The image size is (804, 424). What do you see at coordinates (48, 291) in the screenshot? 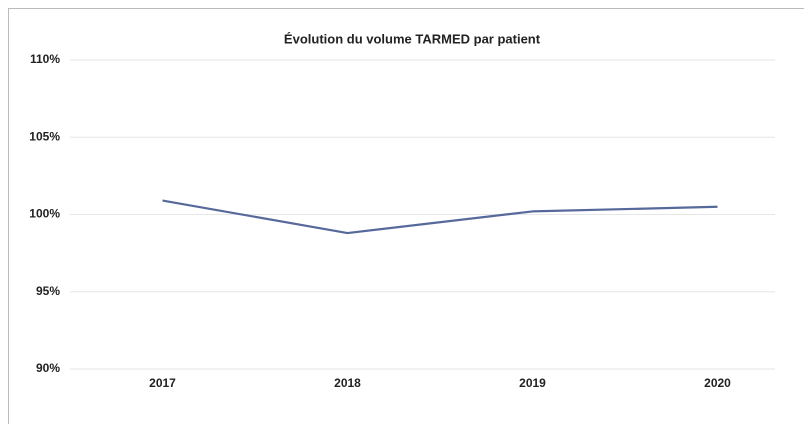
I see `y-tick-label: 95%` at bounding box center [48, 291].